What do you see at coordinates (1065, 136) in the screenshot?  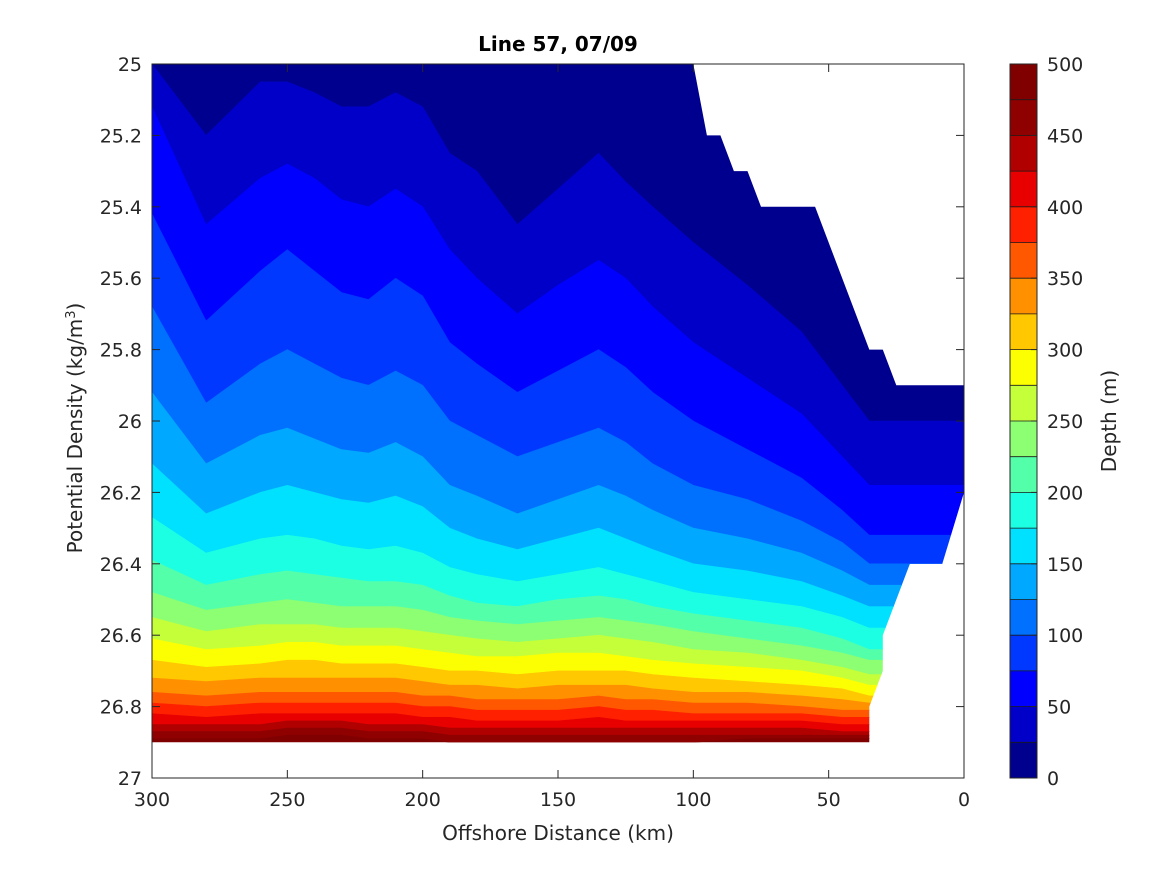 I see `colorbar-tick-label: 450` at bounding box center [1065, 136].